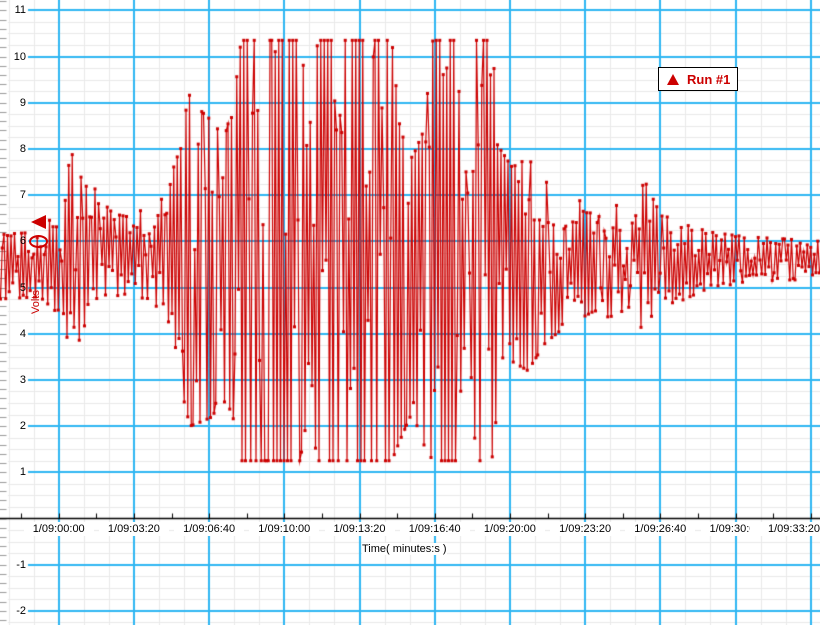 The image size is (820, 625). Describe the element at coordinates (22, 333) in the screenshot. I see `y-tick-label: 4` at that location.